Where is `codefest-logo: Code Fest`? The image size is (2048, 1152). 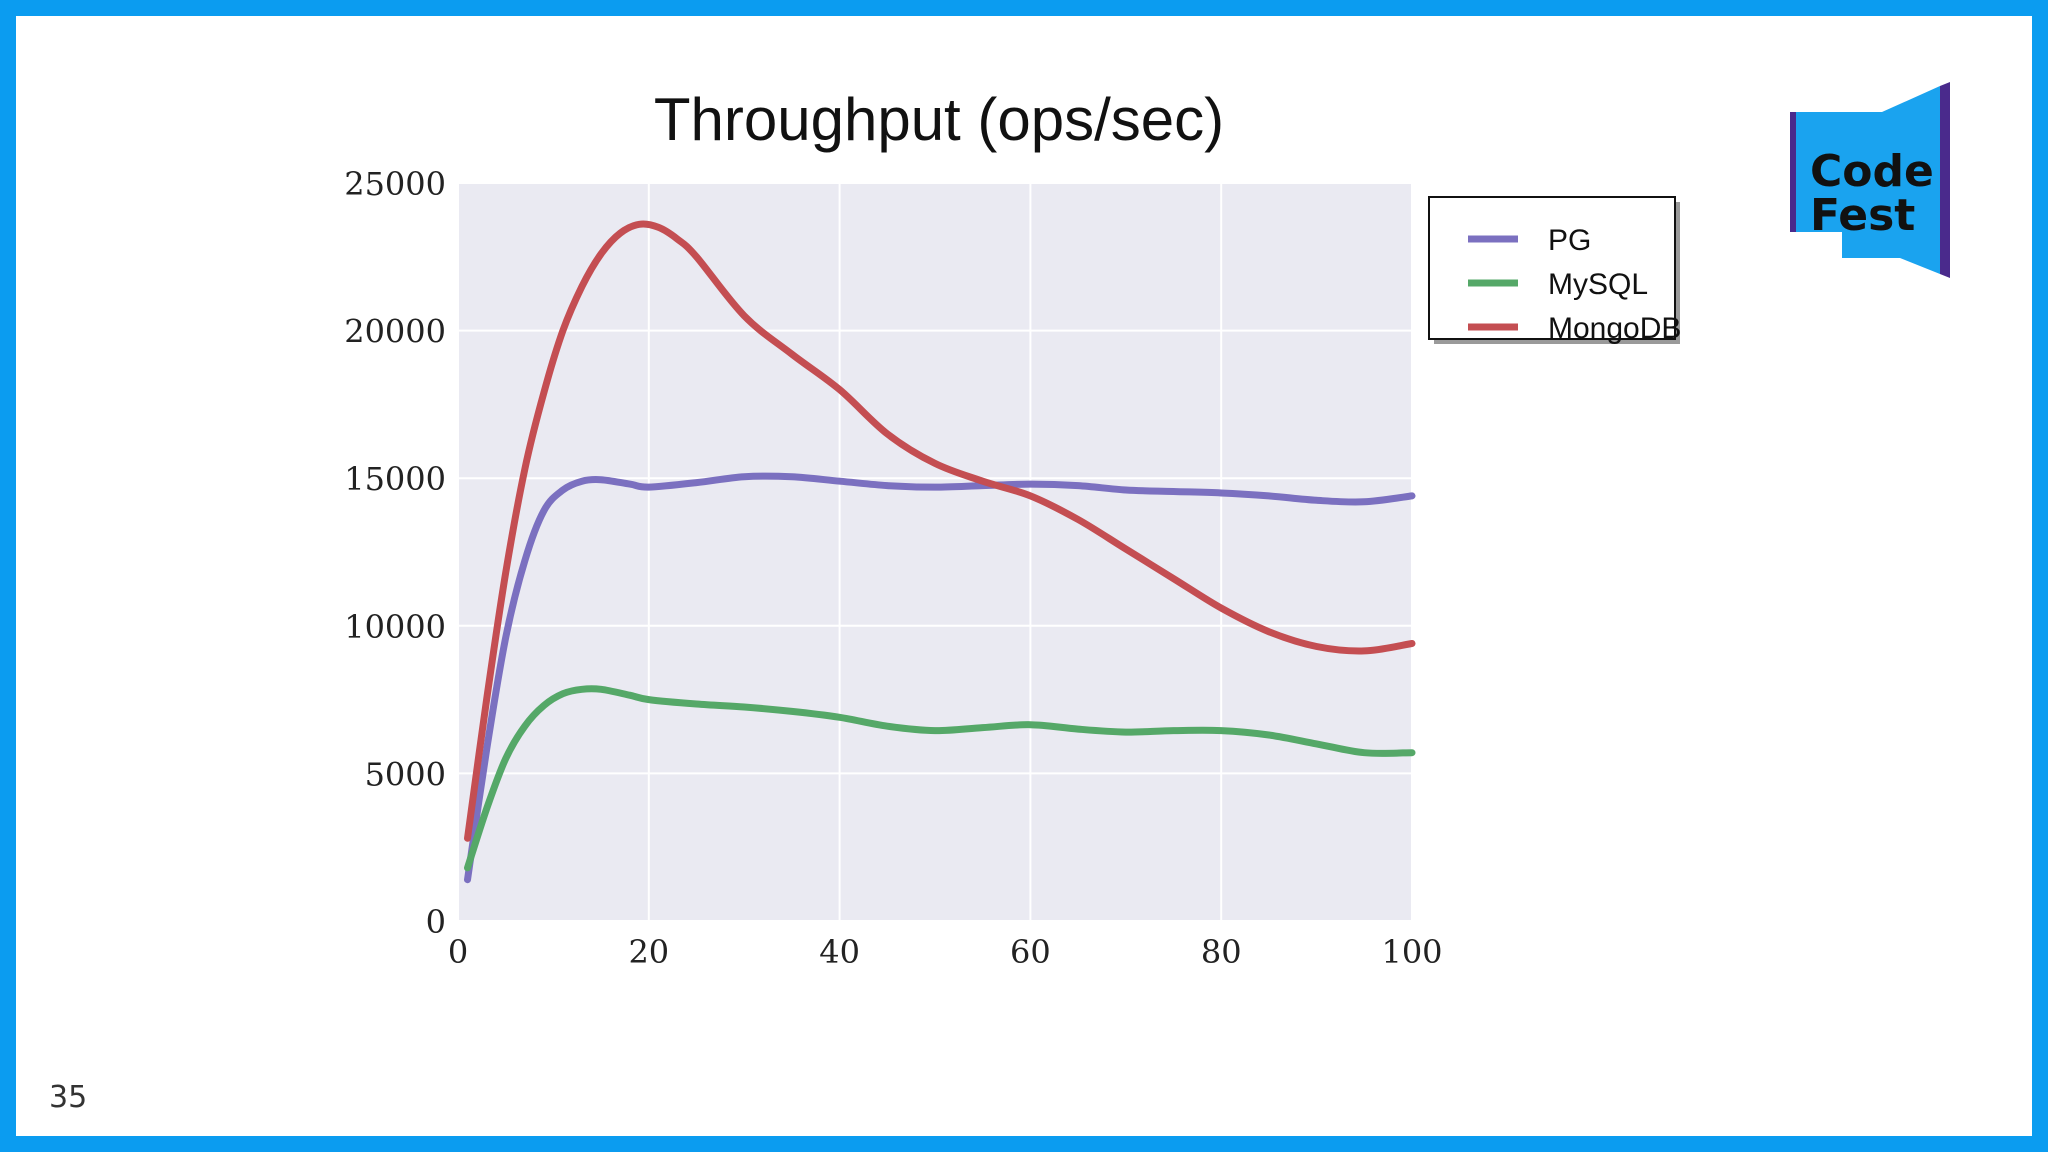
codefest-logo: Code Fest is located at coordinates (1870, 180).